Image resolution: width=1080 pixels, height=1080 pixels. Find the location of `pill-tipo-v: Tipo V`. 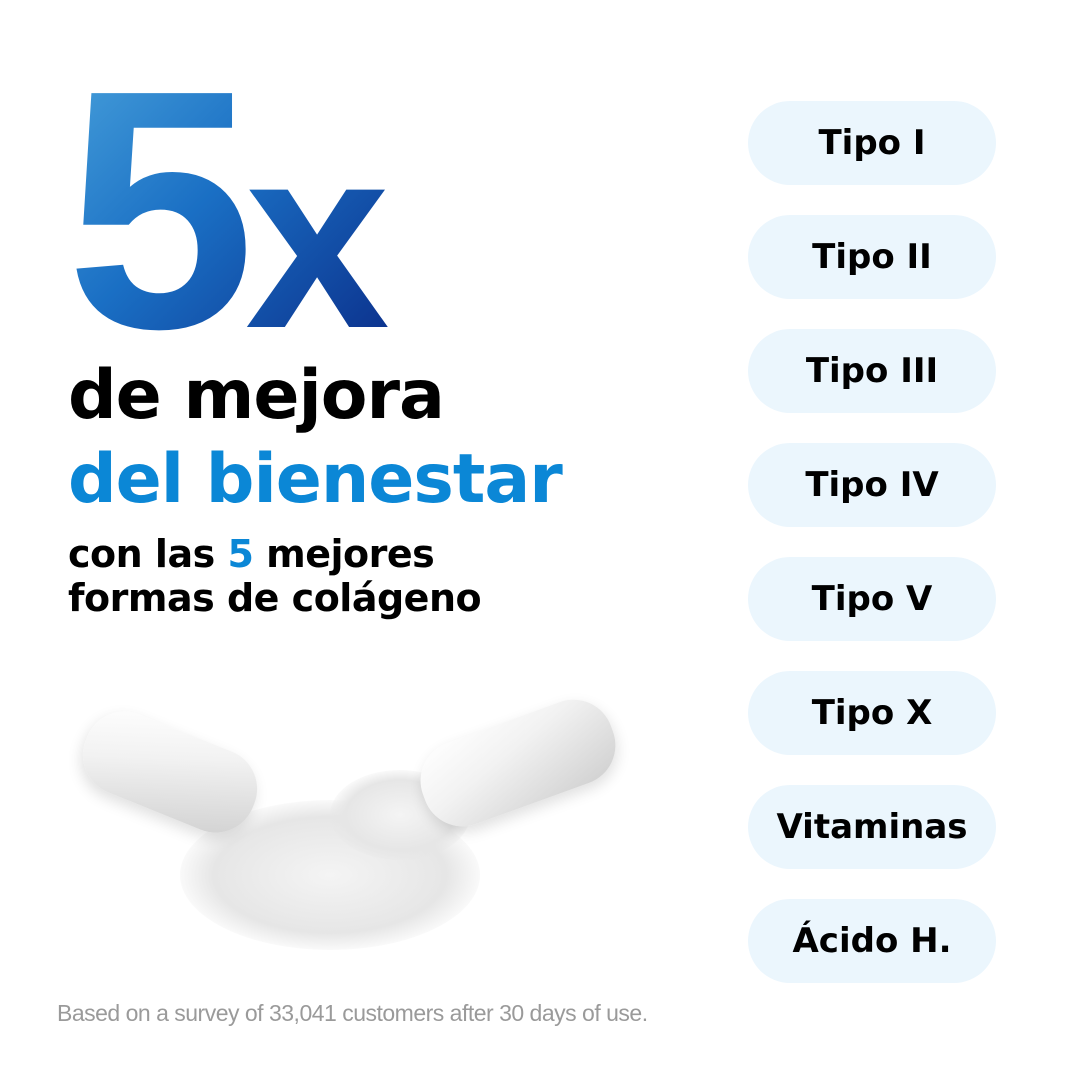

pill-tipo-v: Tipo V is located at coordinates (872, 599).